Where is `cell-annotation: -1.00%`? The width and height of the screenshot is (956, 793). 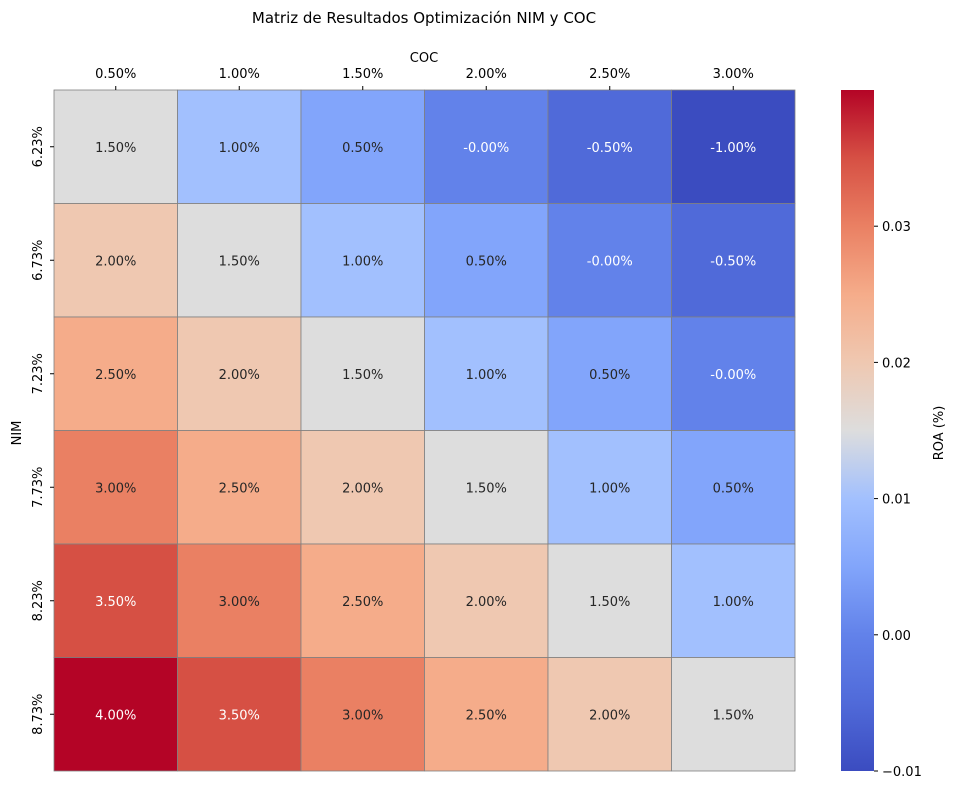 cell-annotation: -1.00% is located at coordinates (733, 148).